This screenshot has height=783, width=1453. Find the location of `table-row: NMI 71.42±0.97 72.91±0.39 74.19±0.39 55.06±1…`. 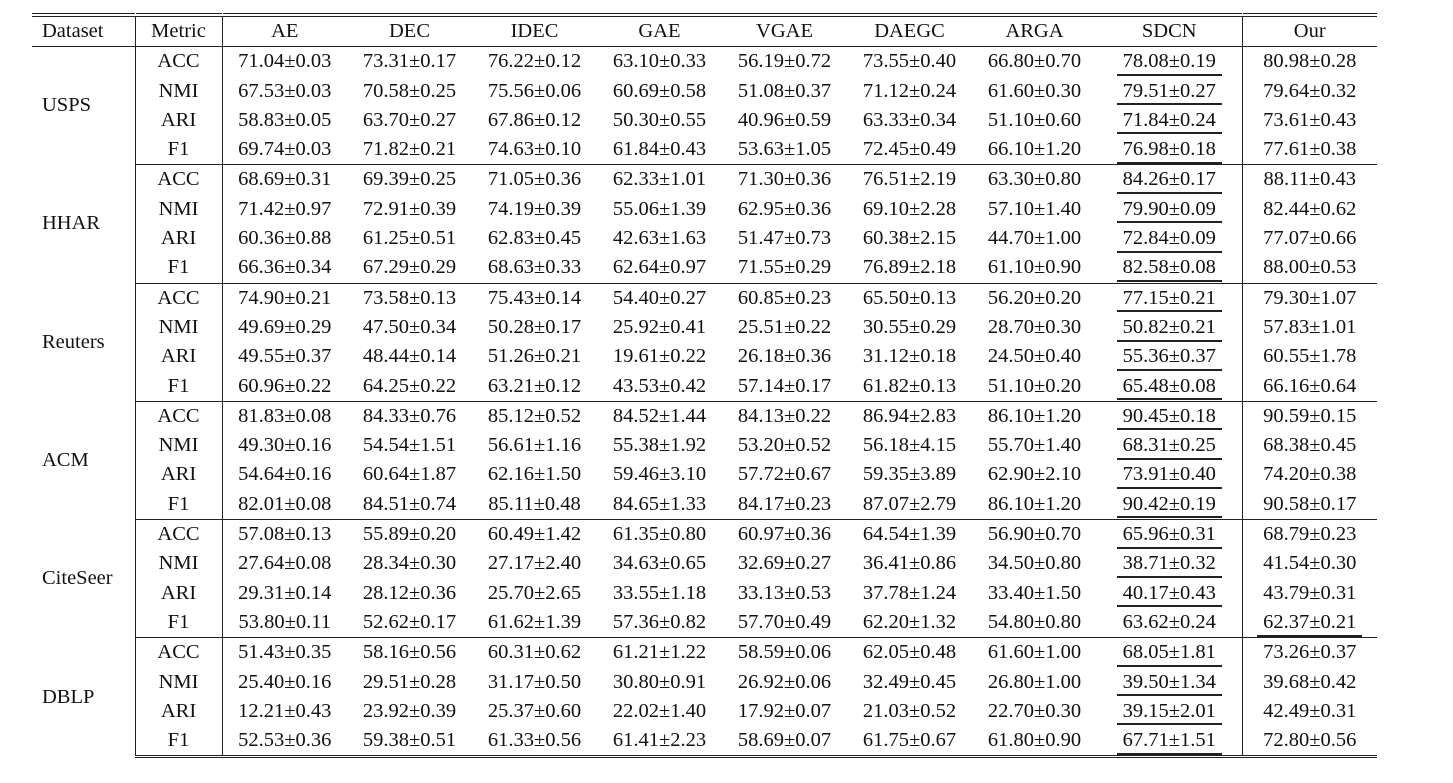

table-row: NMI 71.42±0.97 72.91±0.39 74.19±0.39 55.06±1… is located at coordinates (704, 209).